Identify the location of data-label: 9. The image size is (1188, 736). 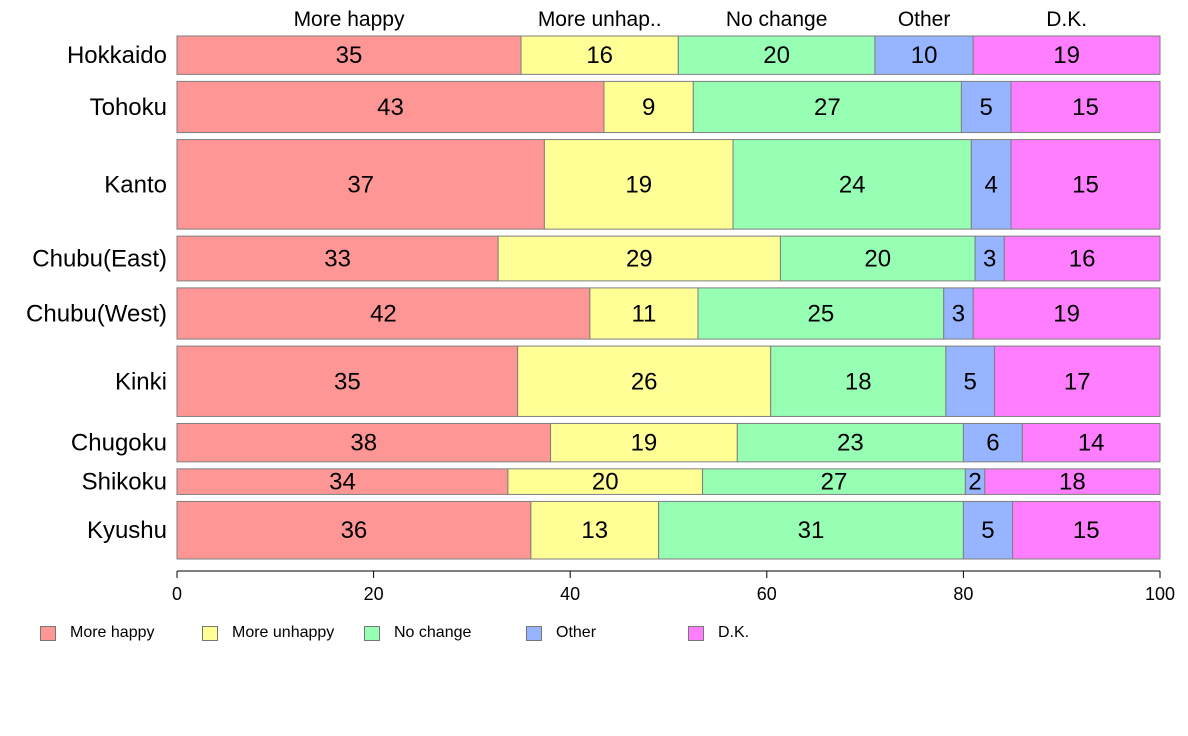
(648, 107).